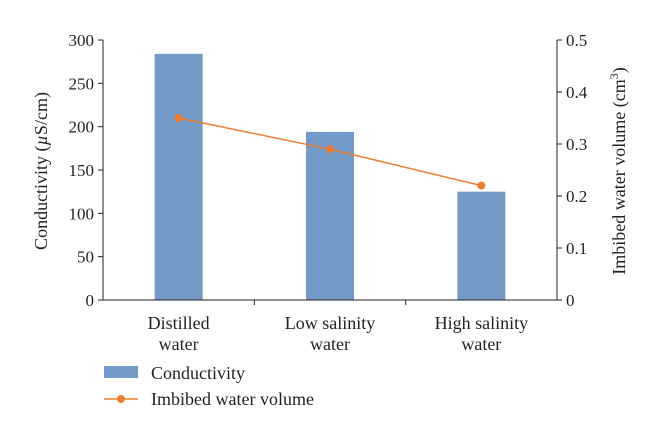 Image resolution: width=660 pixels, height=442 pixels. I want to click on y-tick-right-label-2: 0.2, so click(576, 196).